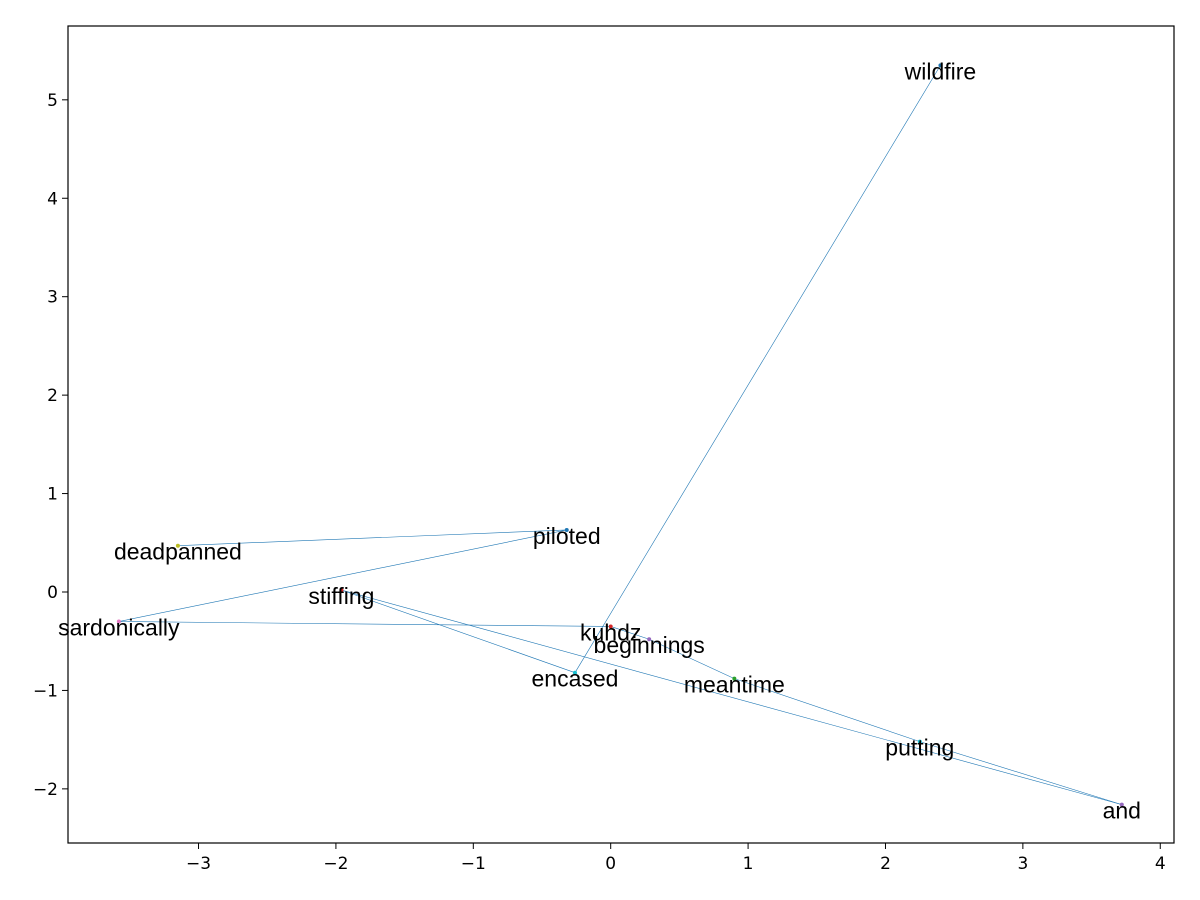 The height and width of the screenshot is (900, 1200). Describe the element at coordinates (50, 445) in the screenshot. I see `y-axis-ticks: −2 −1 0 1 2 3 4 5` at that location.